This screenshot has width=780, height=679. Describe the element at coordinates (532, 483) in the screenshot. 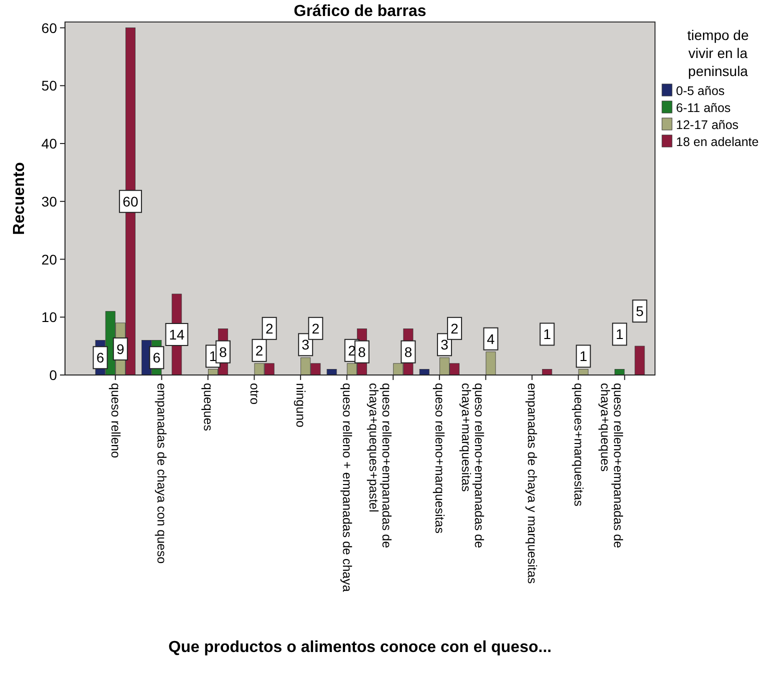

I see `x-tick-label: empanadas de chaya y marquesitas` at that location.